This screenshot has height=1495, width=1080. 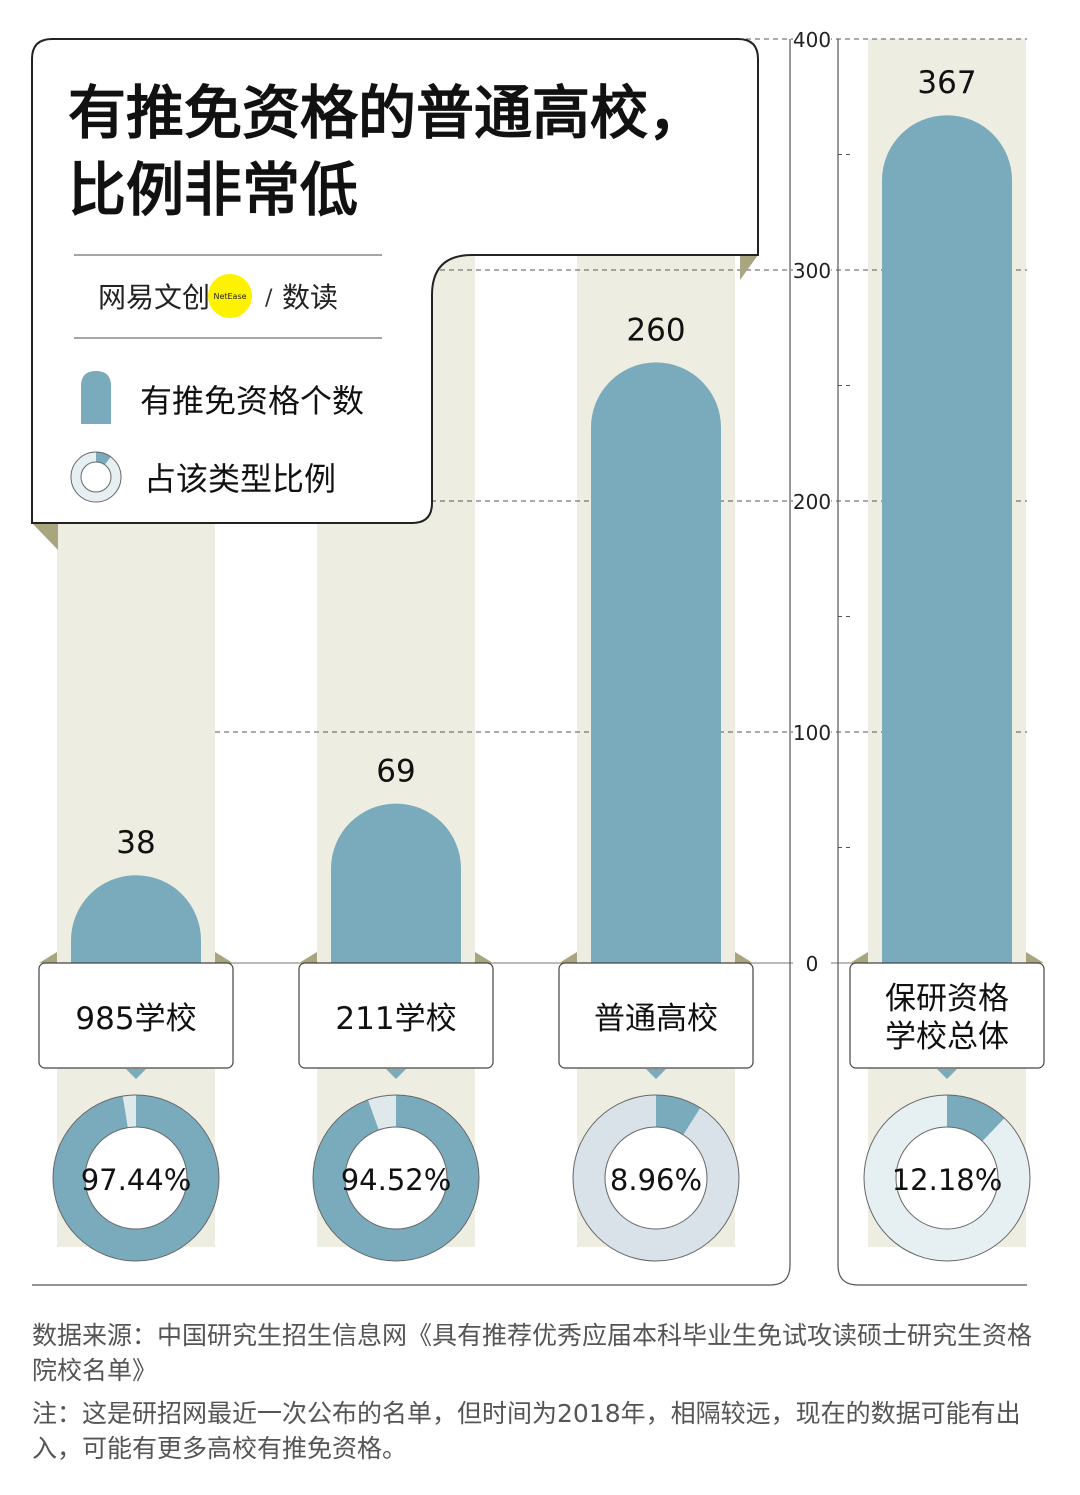 I want to click on y-tick-label: 100, so click(x=812, y=733).